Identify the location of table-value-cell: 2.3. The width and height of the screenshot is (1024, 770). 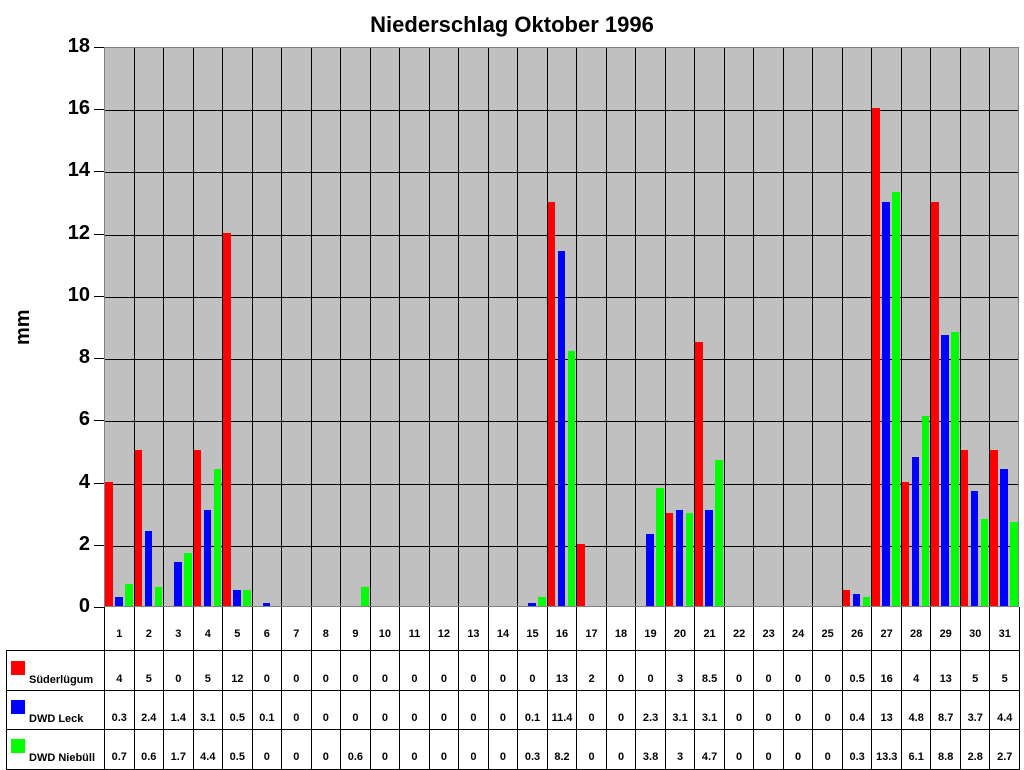
(650, 710).